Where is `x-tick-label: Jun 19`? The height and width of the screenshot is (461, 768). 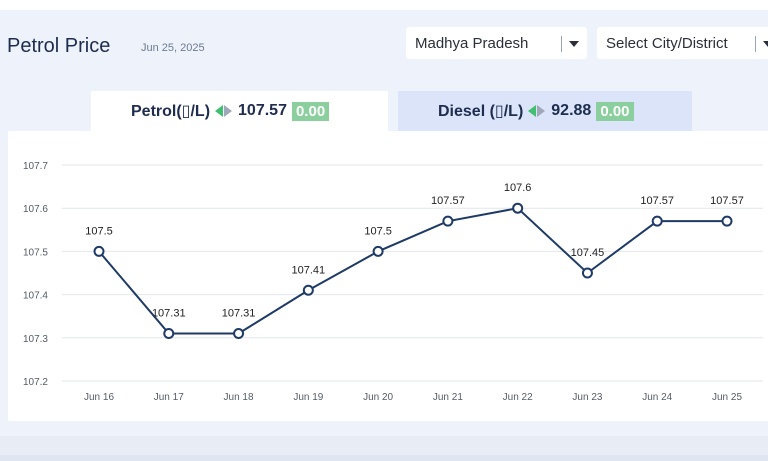 x-tick-label: Jun 19 is located at coordinates (308, 397).